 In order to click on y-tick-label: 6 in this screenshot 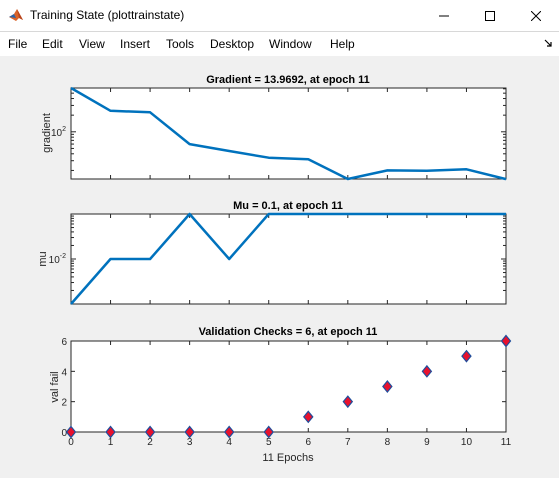, I will do `click(64, 342)`.